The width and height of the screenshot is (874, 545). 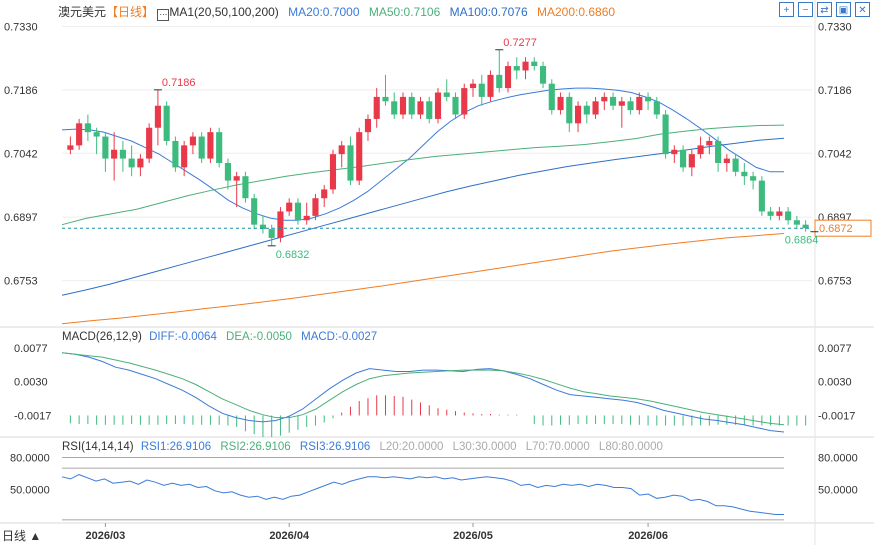 I want to click on period-tag: 【日线】, so click(x=130, y=12).